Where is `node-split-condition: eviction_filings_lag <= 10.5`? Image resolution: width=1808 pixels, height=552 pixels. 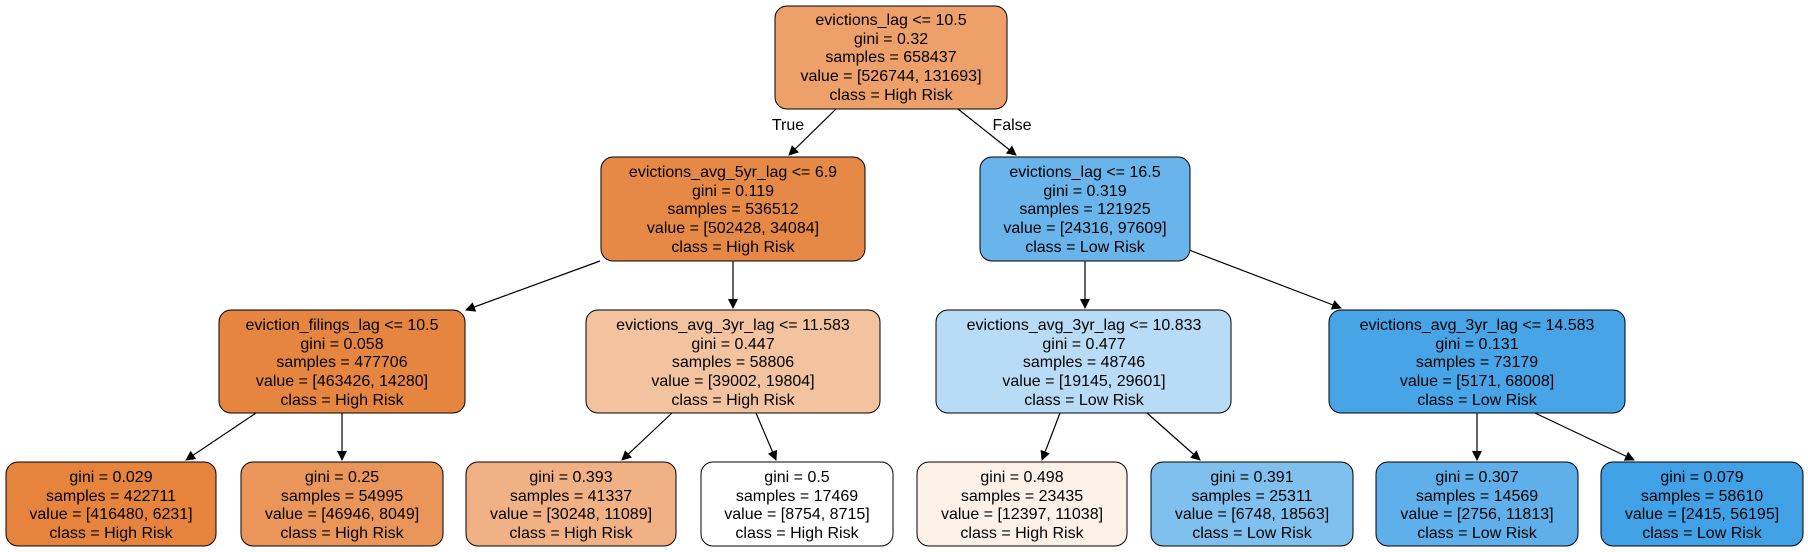 node-split-condition: eviction_filings_lag <= 10.5 is located at coordinates (341, 325).